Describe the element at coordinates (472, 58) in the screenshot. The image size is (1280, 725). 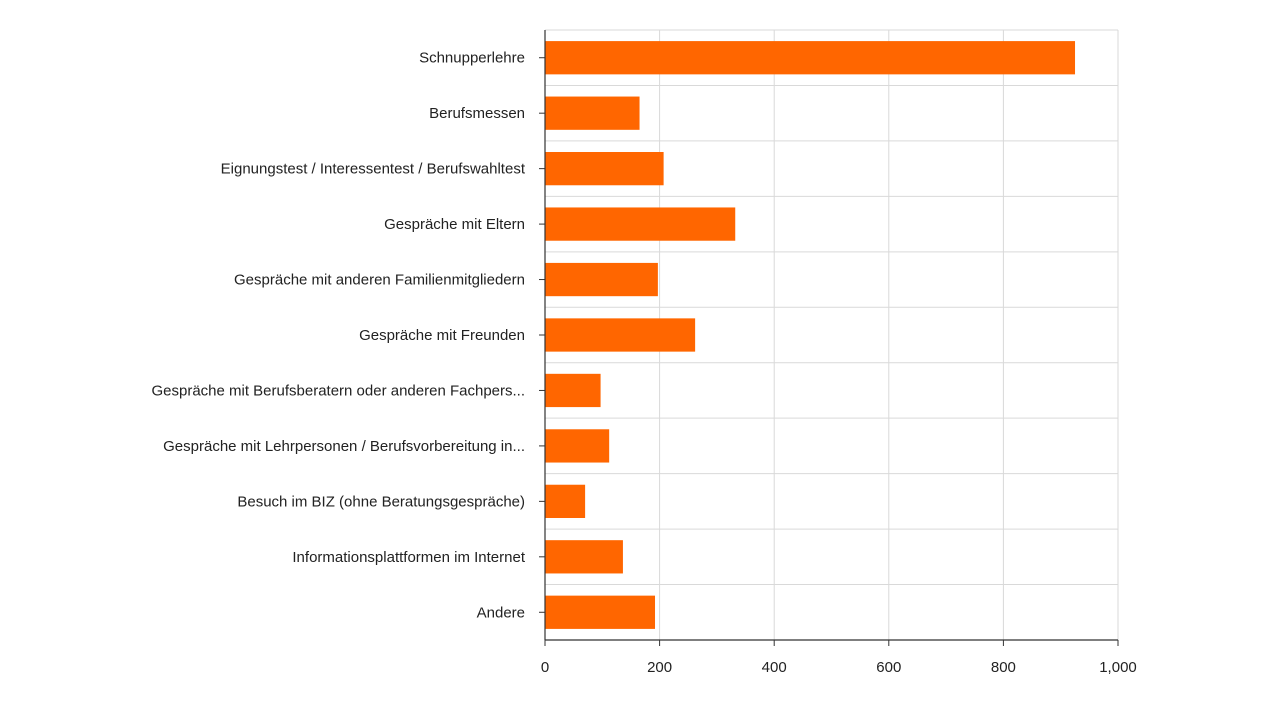
I see `y-tick-label: Schnupperlehre` at that location.